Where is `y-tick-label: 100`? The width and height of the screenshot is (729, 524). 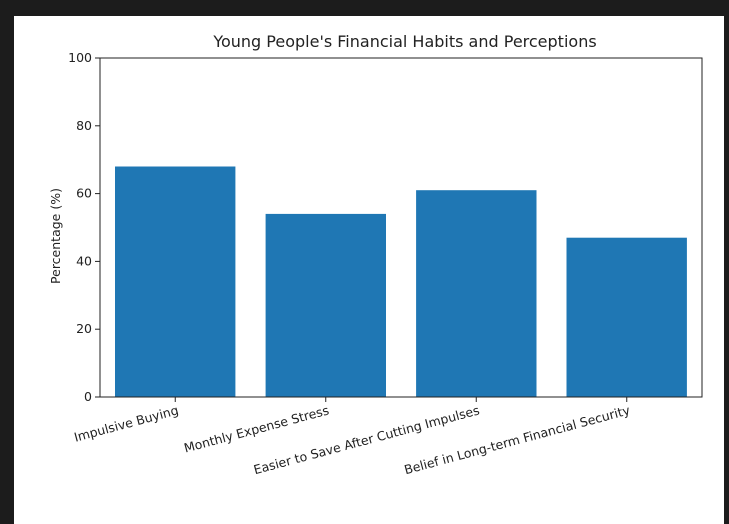
y-tick-label: 100 is located at coordinates (80, 57).